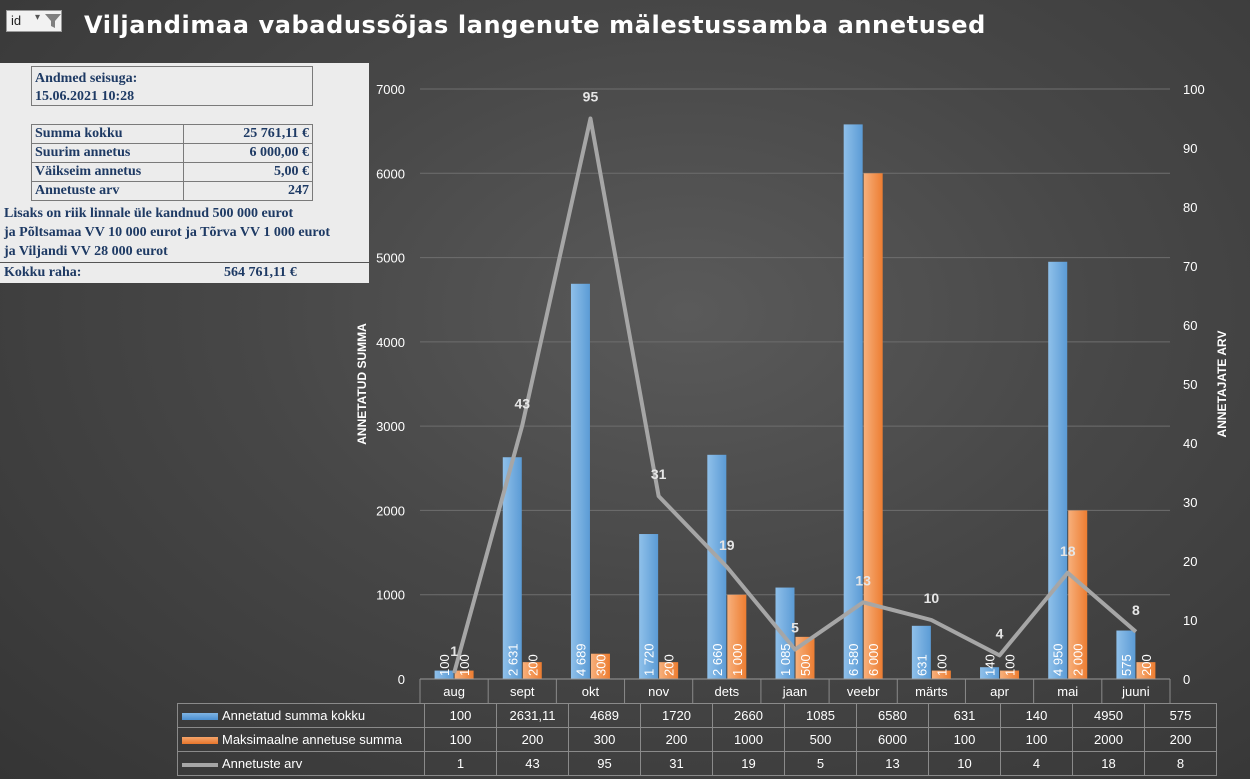 The width and height of the screenshot is (1250, 779). Describe the element at coordinates (1135, 691) in the screenshot. I see `x-tick-label: juuni` at that location.